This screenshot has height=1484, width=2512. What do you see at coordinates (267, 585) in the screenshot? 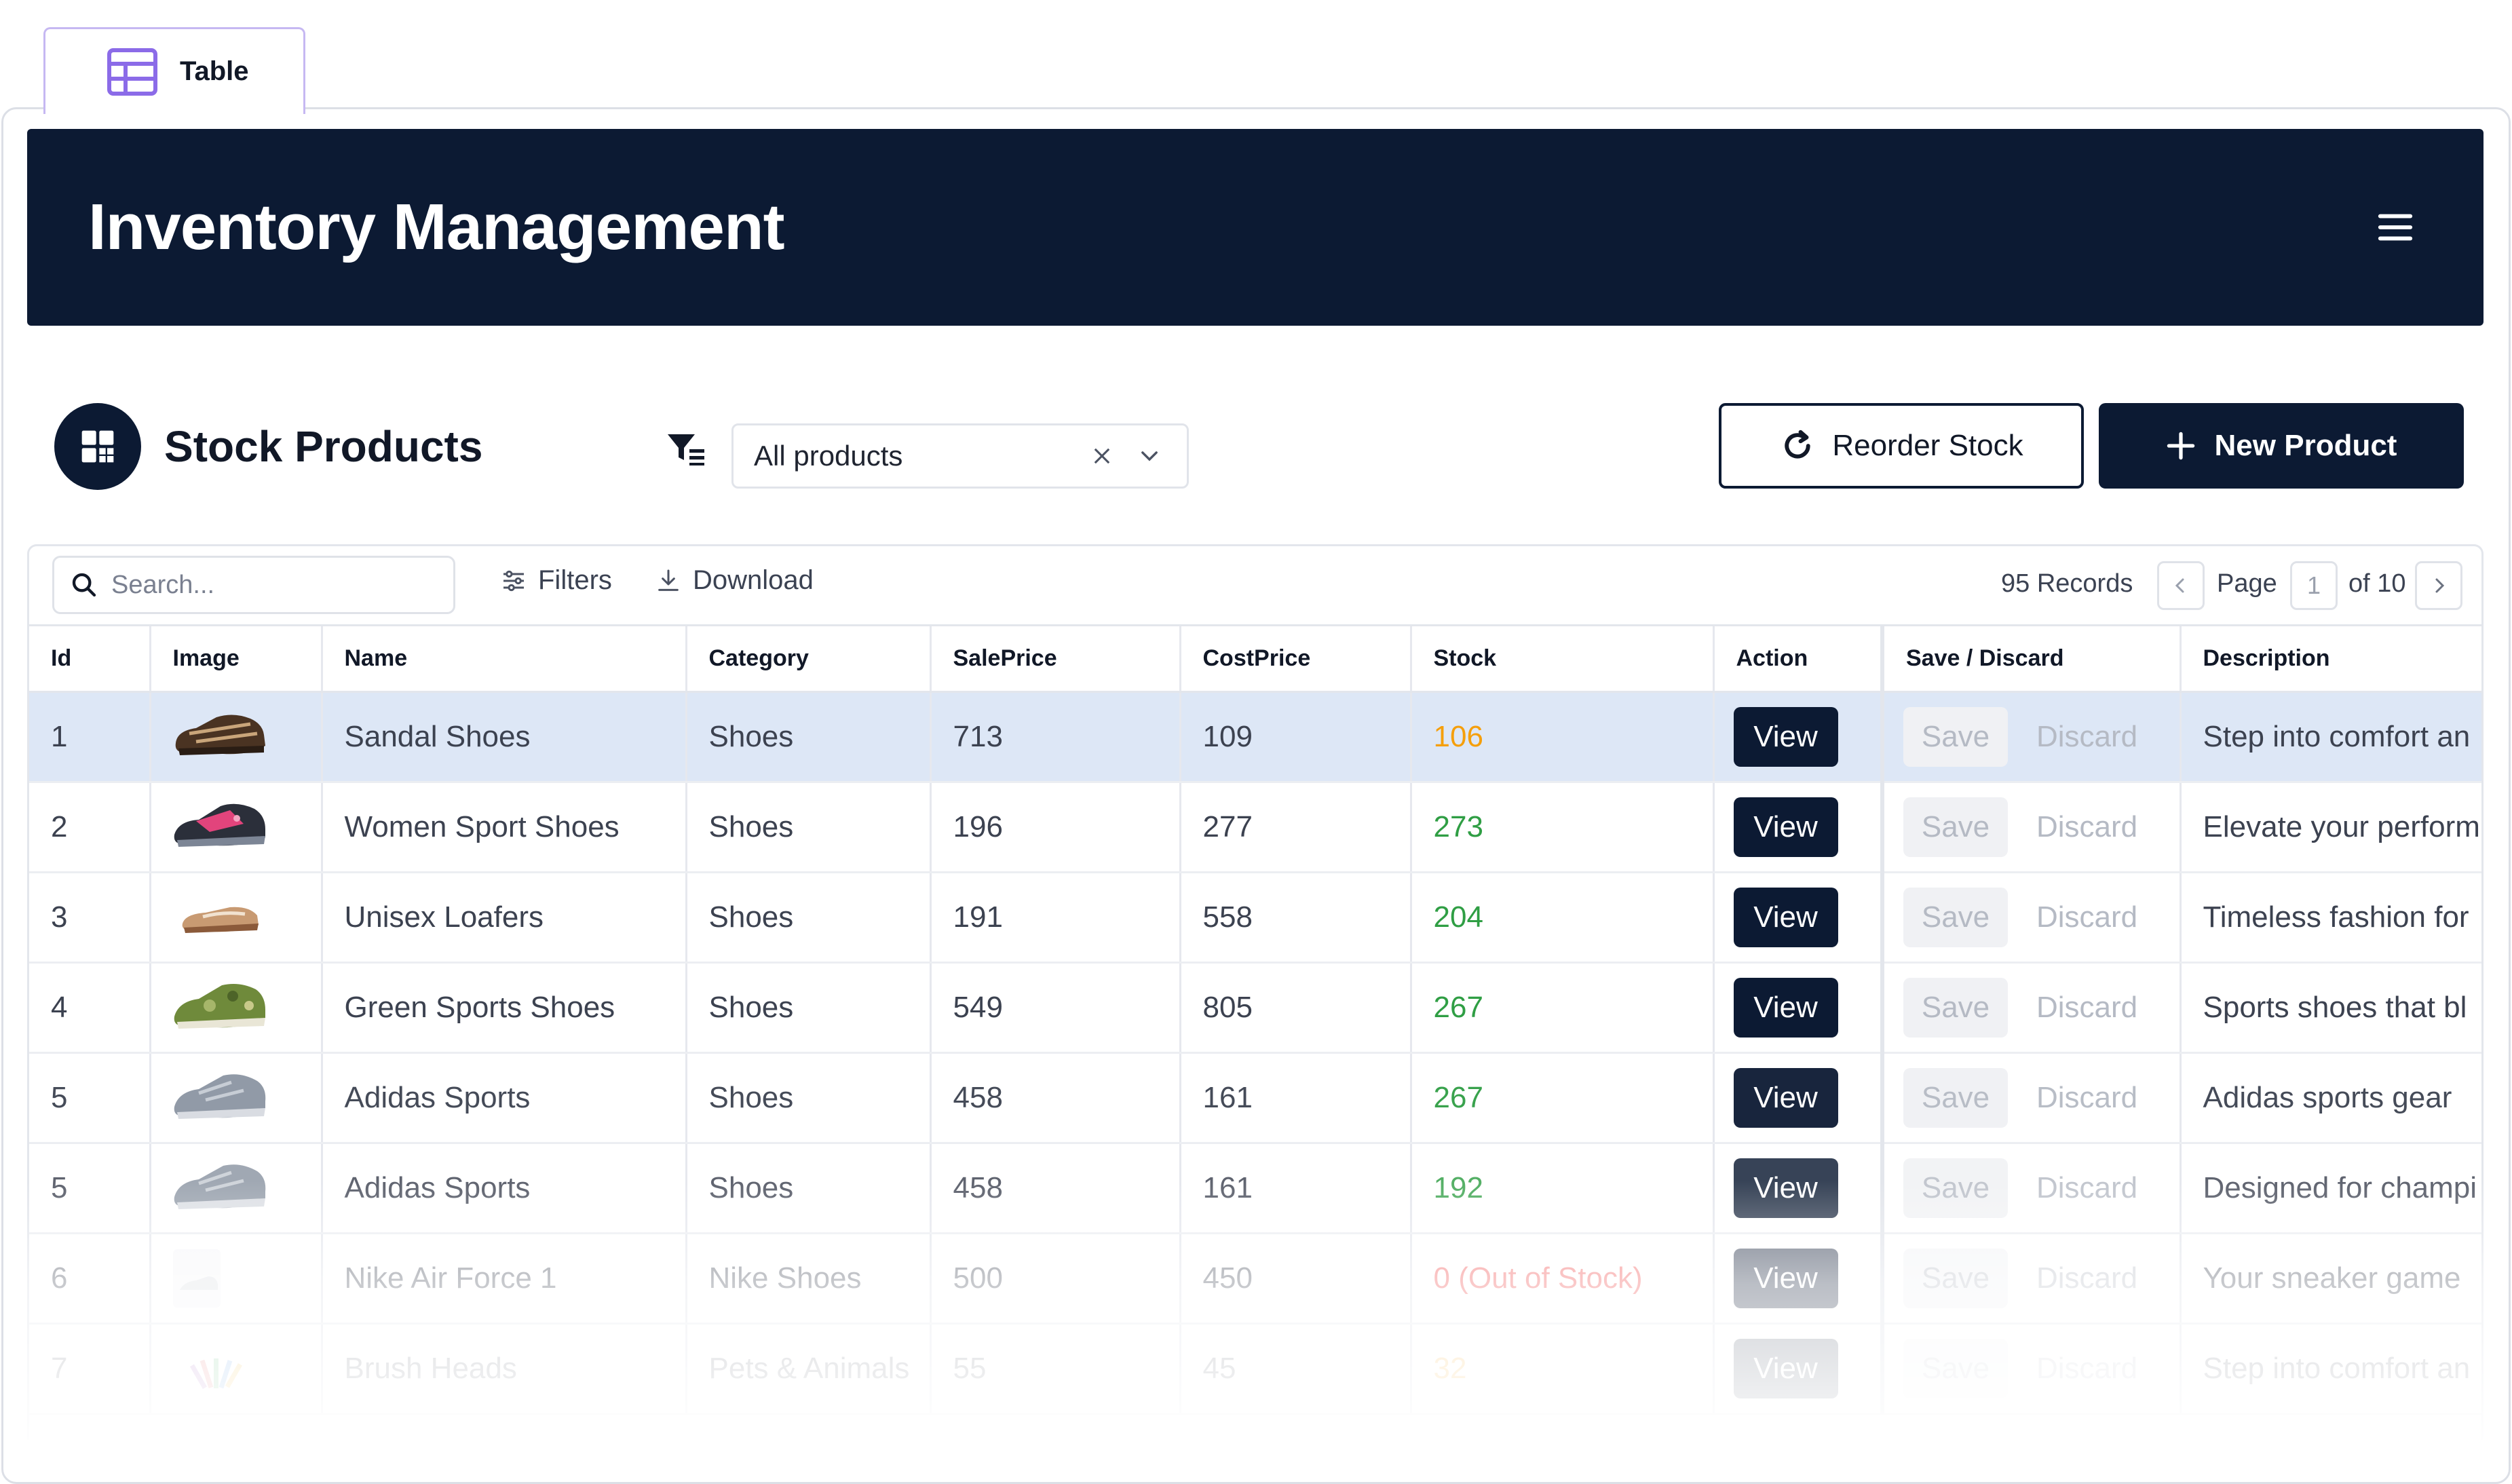
I see `search-input` at bounding box center [267, 585].